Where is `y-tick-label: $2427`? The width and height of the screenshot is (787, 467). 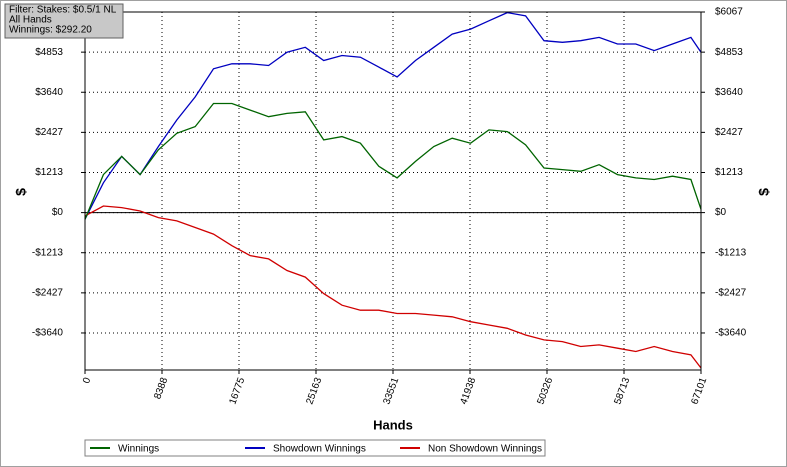 y-tick-label: $2427 is located at coordinates (49, 132).